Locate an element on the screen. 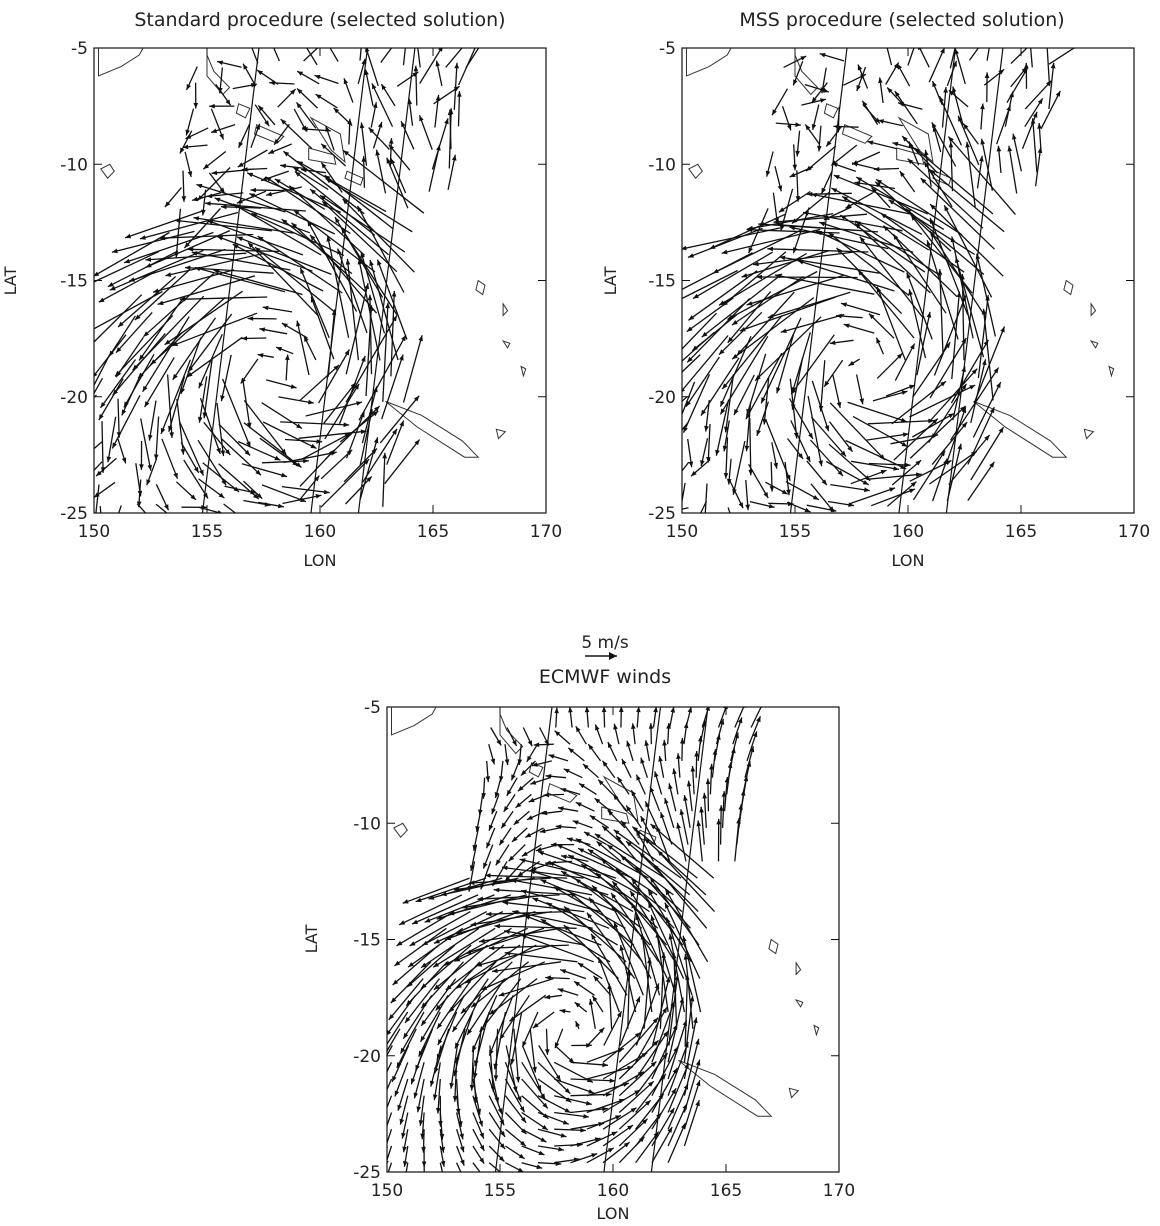 This screenshot has width=1160, height=1226. plot-contents is located at coordinates (310, 280).